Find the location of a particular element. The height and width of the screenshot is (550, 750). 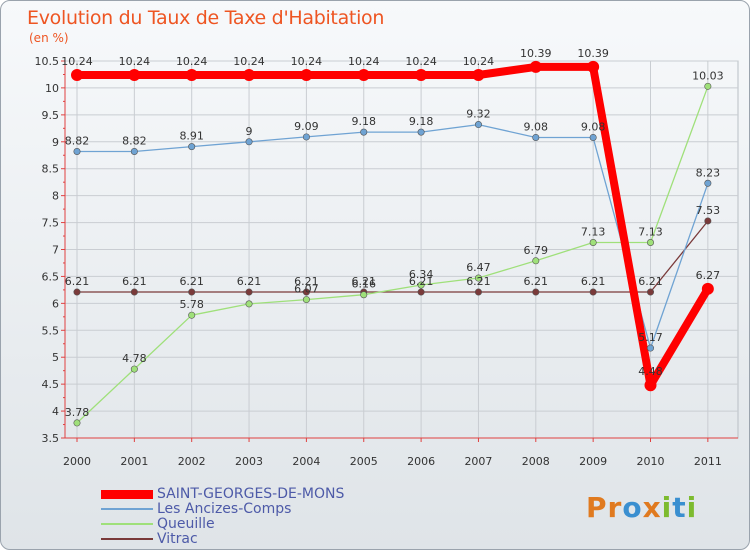

logo-letter: x is located at coordinates (652, 507).